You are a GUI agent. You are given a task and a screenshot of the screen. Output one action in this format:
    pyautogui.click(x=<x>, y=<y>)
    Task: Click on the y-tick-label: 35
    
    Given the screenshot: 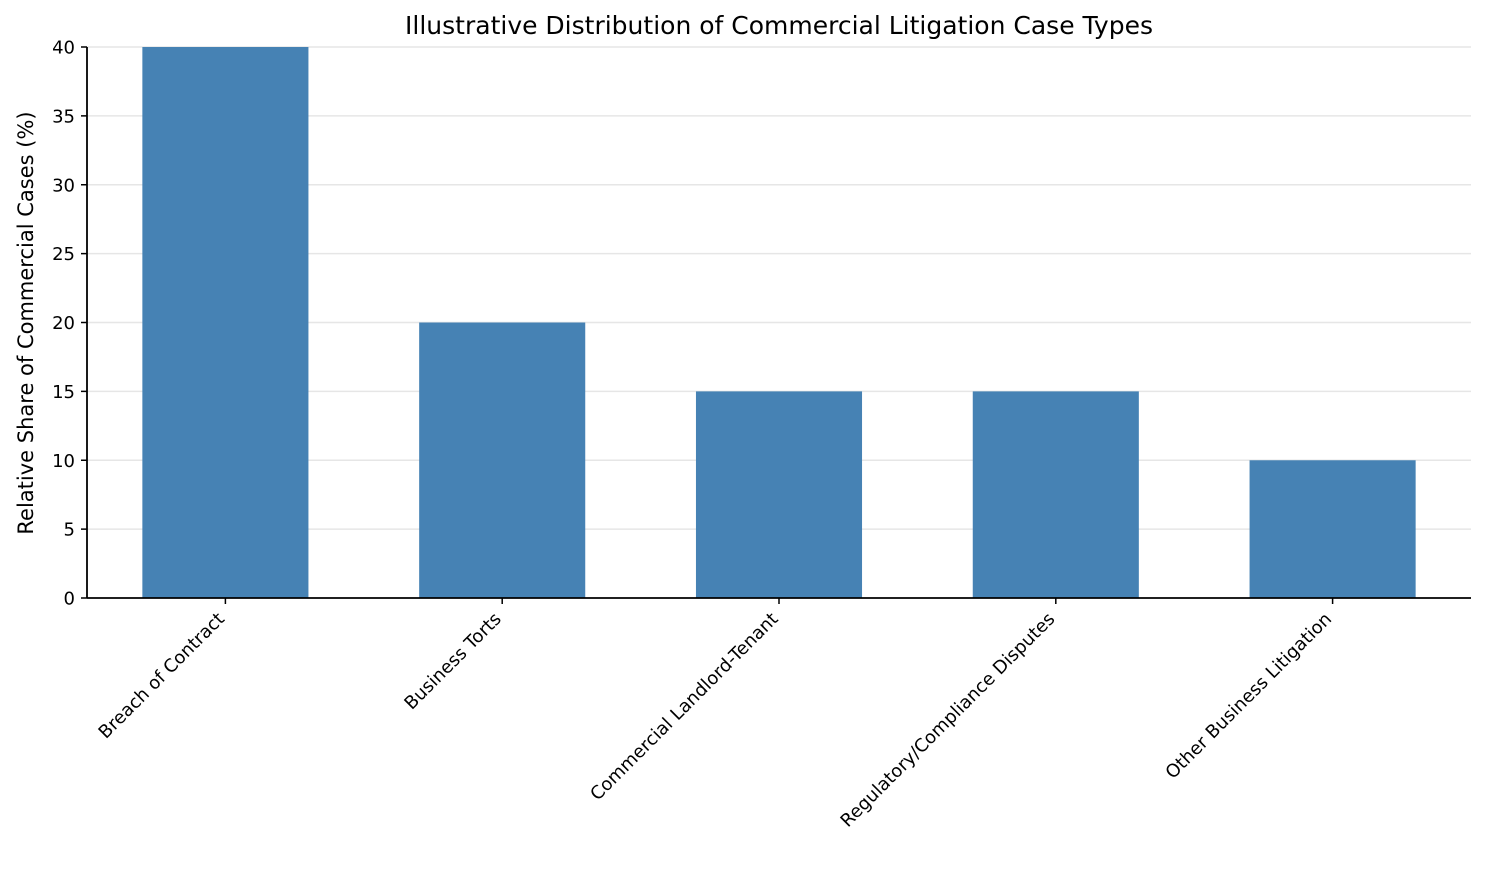 What is the action you would take?
    pyautogui.click(x=63, y=116)
    